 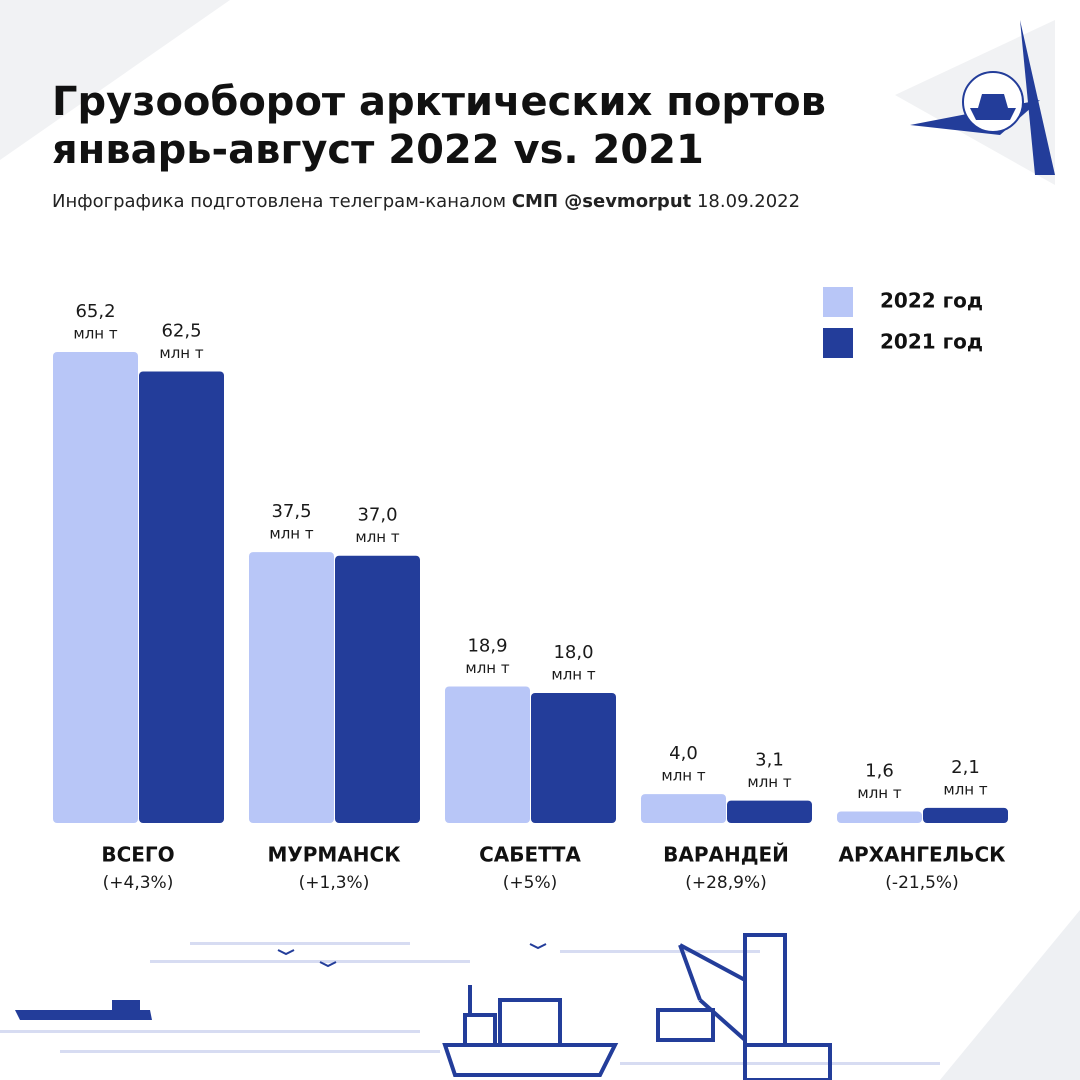 What do you see at coordinates (726, 855) in the screenshot?
I see `category-label: ВАРАНДЕЙ` at bounding box center [726, 855].